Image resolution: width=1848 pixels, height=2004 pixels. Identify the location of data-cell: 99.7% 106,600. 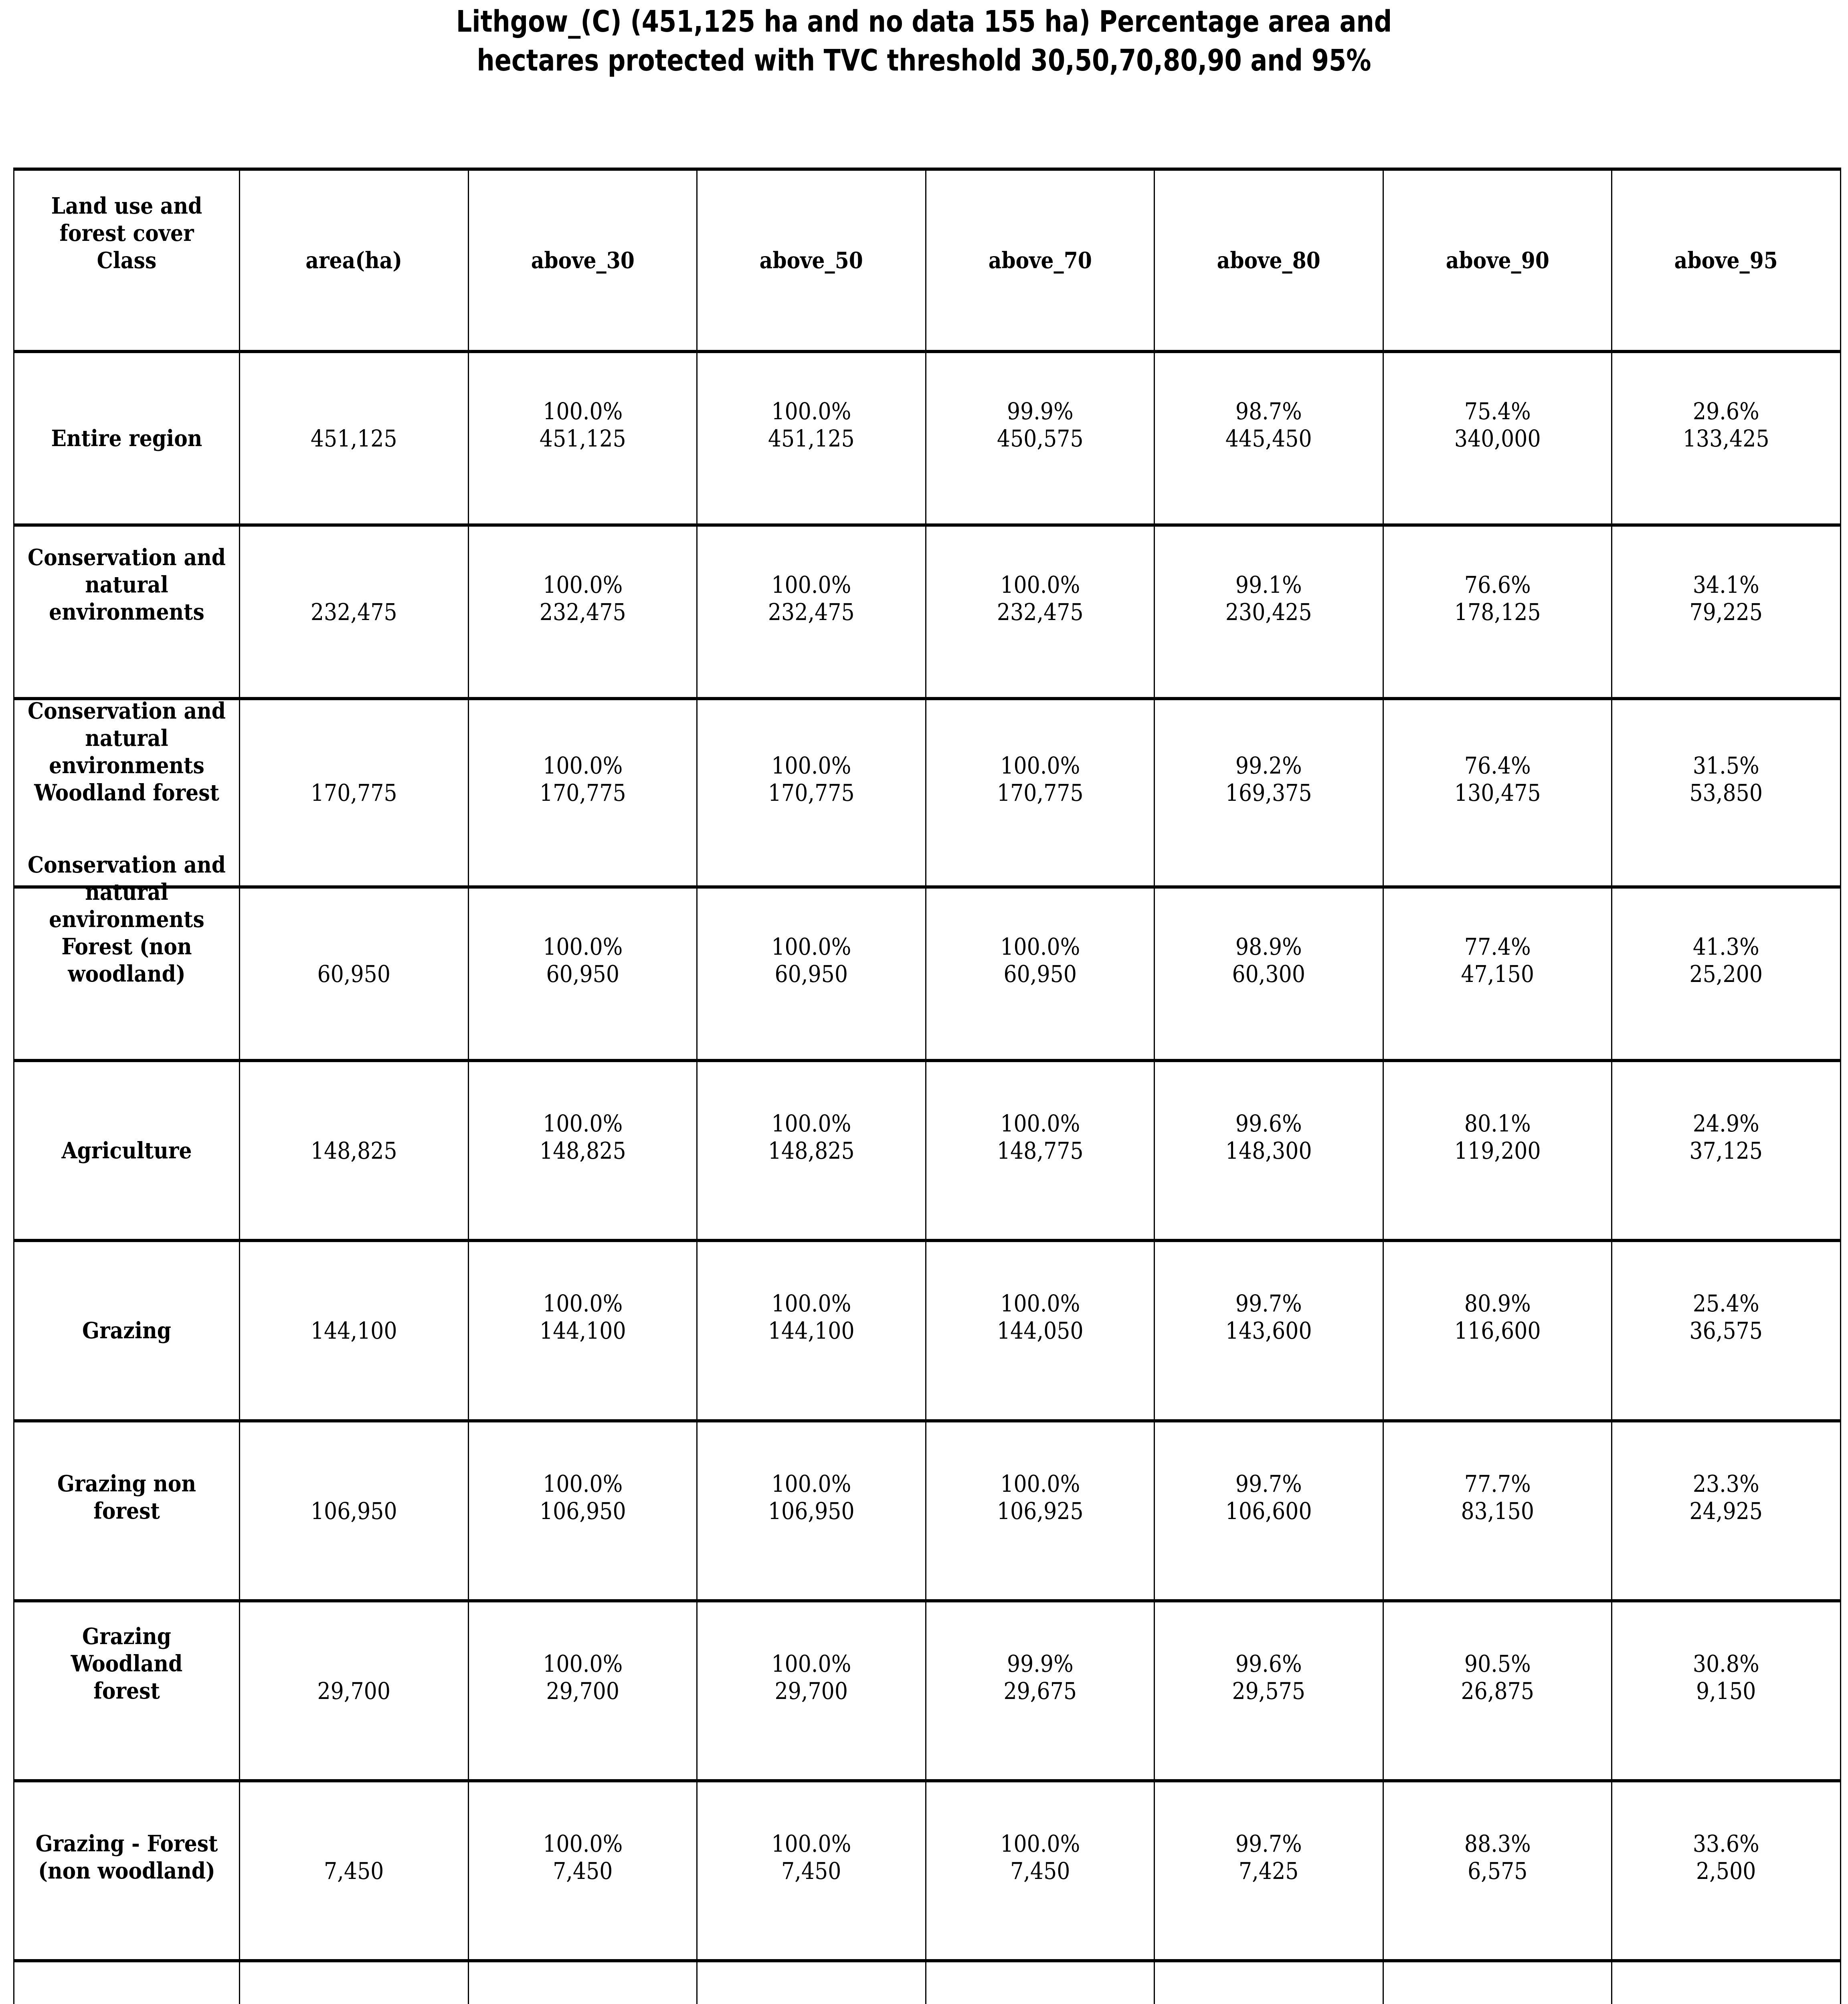
(1268, 1511).